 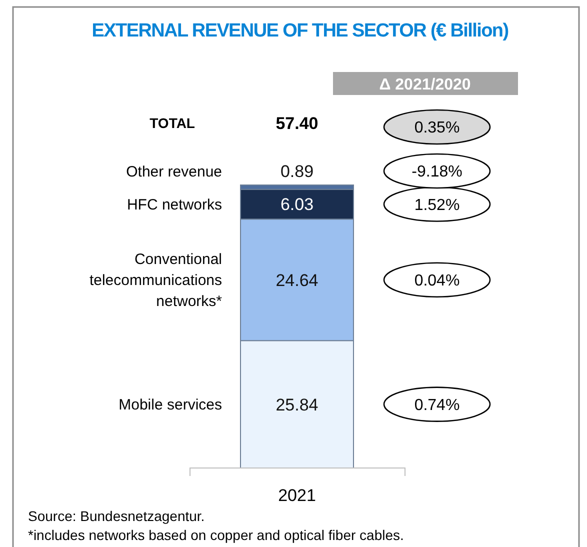 I want to click on data-label: 24.64, so click(x=297, y=280).